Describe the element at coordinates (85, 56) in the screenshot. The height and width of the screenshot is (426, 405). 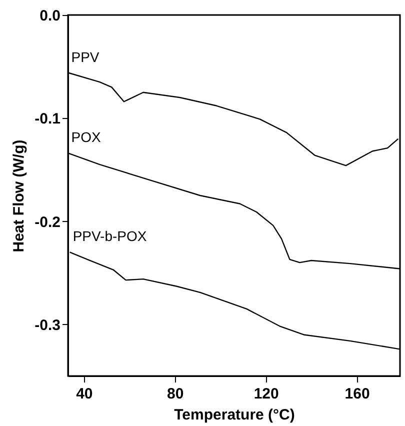
I see `series-label: PPV` at that location.